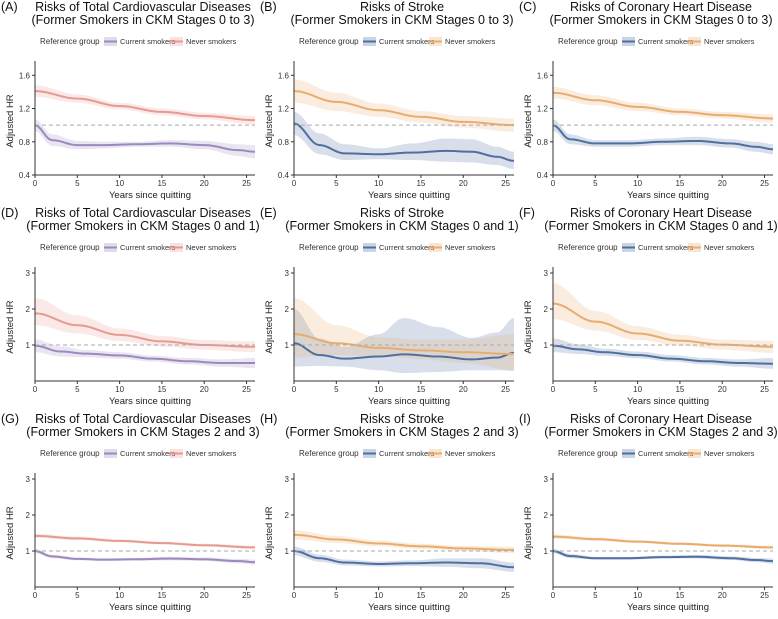 Image resolution: width=778 pixels, height=619 pixels. Describe the element at coordinates (527, 213) in the screenshot. I see `panel-label: (F)` at that location.